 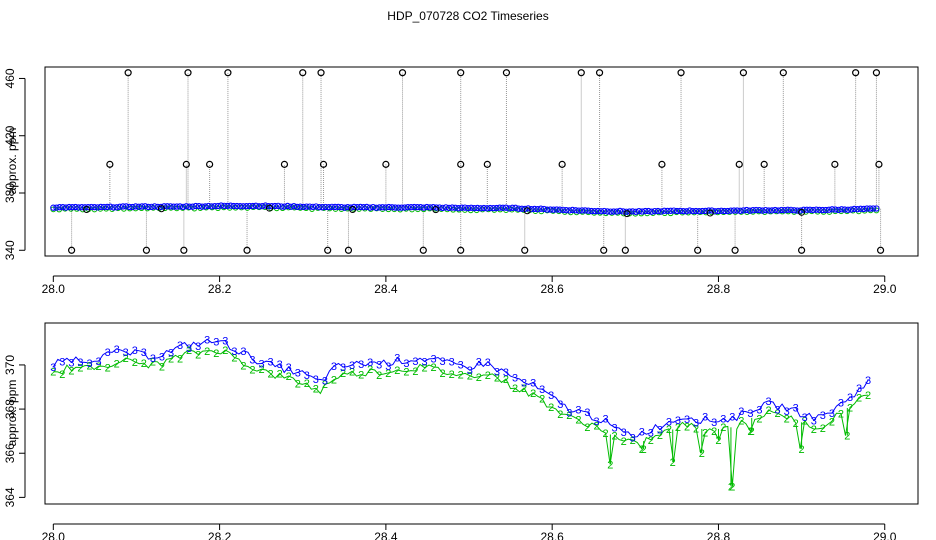 What do you see at coordinates (885, 535) in the screenshot?
I see `x-tick-label: 29.0` at bounding box center [885, 535].